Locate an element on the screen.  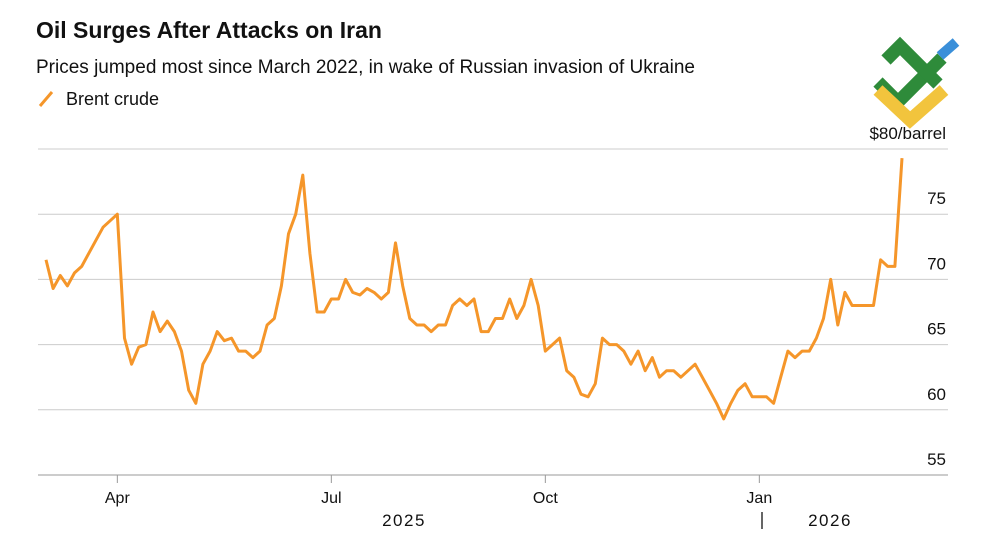
logo is located at coordinates (916, 82).